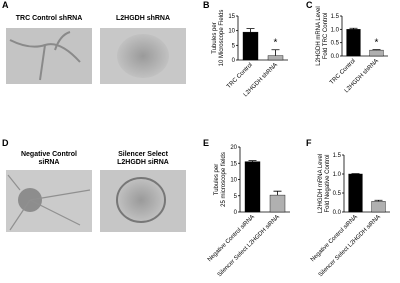 Image resolution: width=400 pixels, height=283 pixels. Describe the element at coordinates (5, 143) in the screenshot. I see `panel-label: D` at that location.